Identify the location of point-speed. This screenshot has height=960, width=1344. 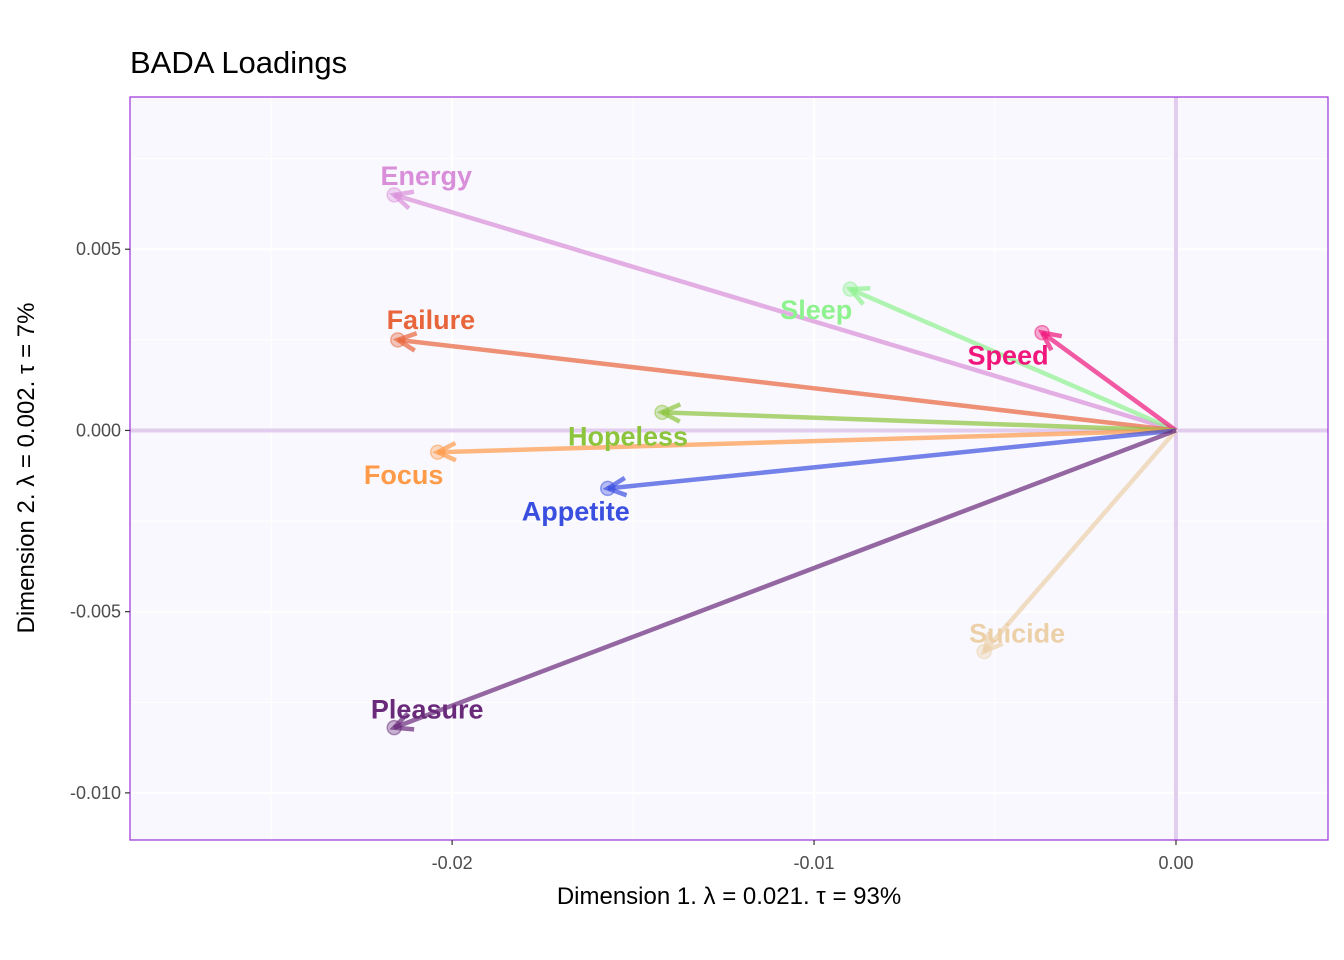
(1042, 332).